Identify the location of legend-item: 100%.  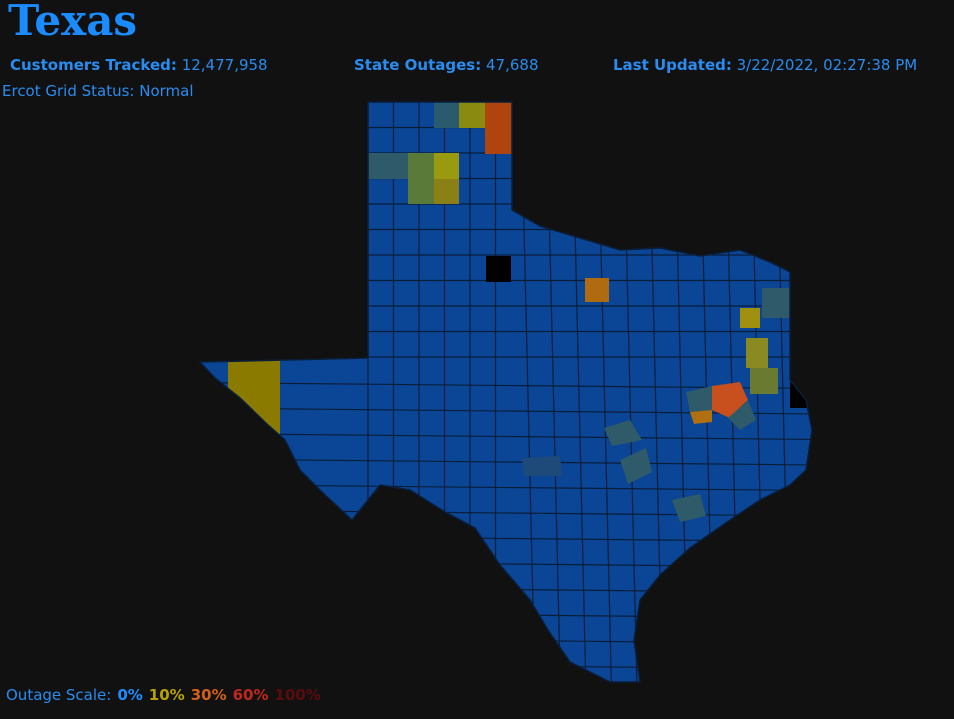
(297, 695).